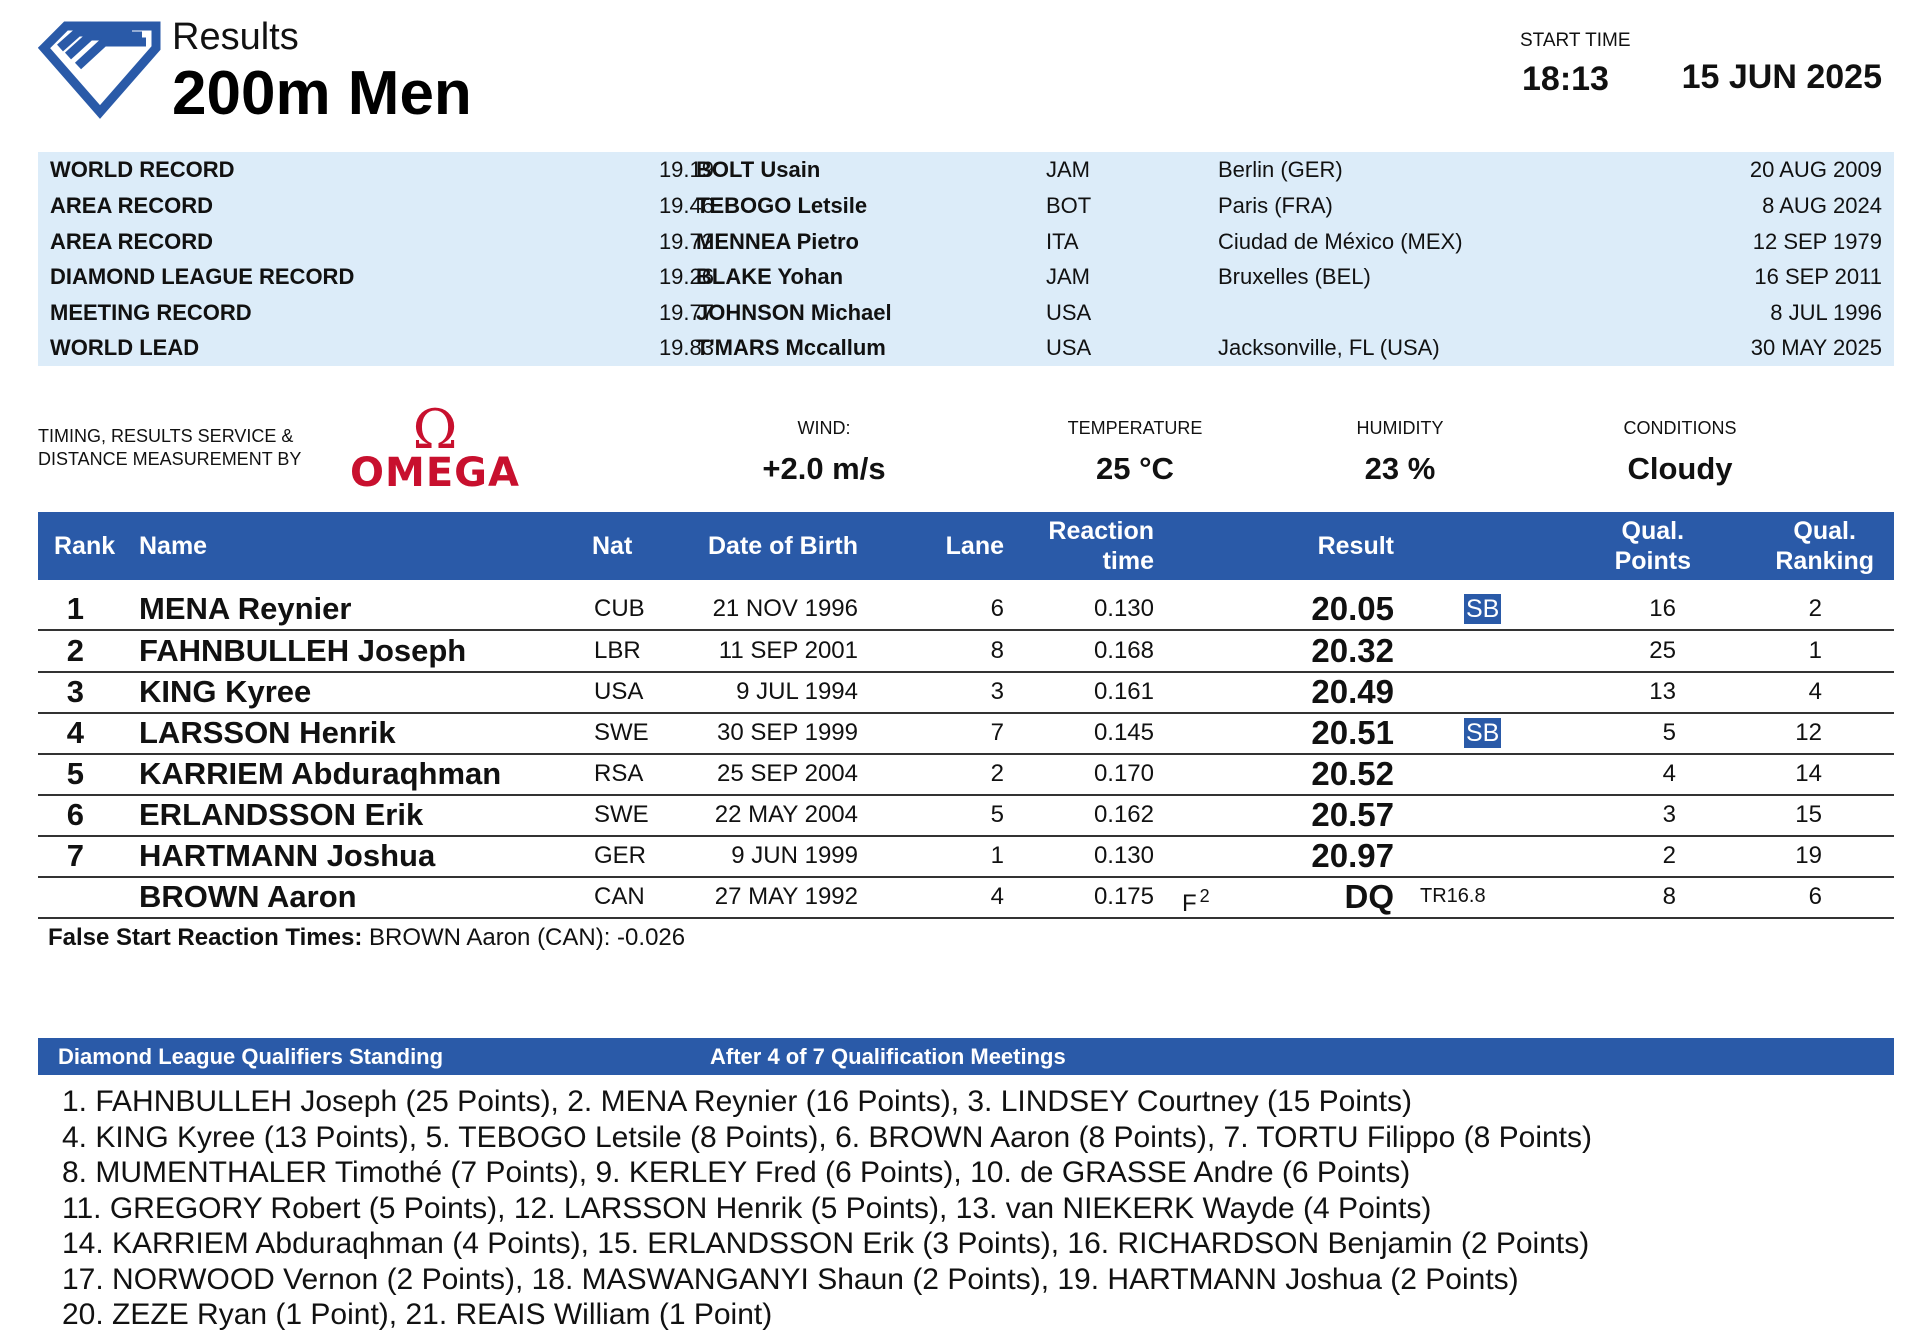  Describe the element at coordinates (997, 608) in the screenshot. I see `row-lane: 6` at that location.